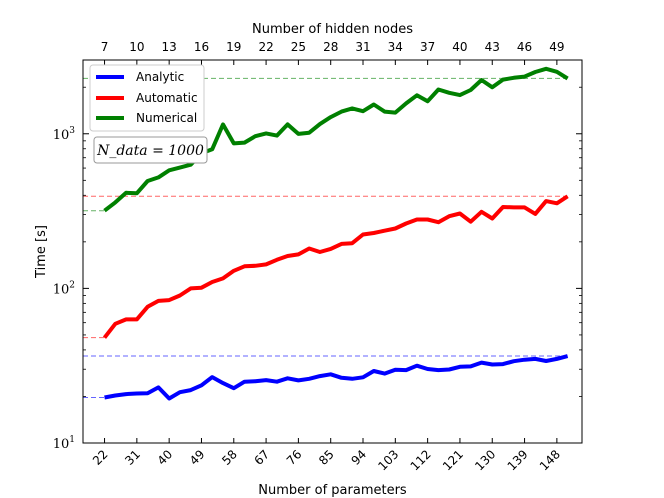 The image size is (664, 498). Describe the element at coordinates (41, 252) in the screenshot. I see `y-axis-title: Time [s]` at that location.